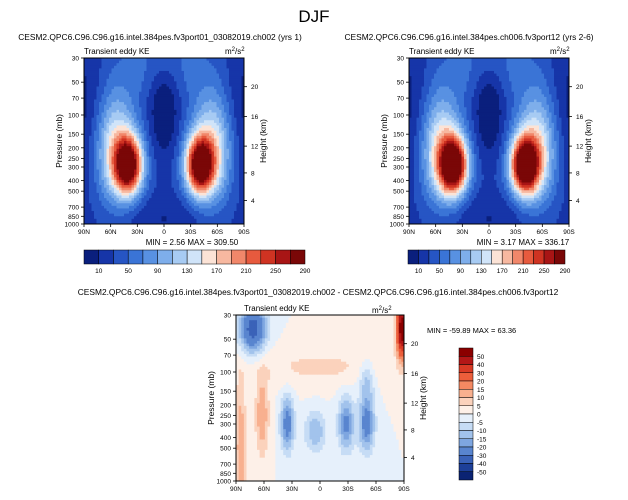 The width and height of the screenshot is (628, 500). I want to click on colorbar-label: 10, so click(99, 271).